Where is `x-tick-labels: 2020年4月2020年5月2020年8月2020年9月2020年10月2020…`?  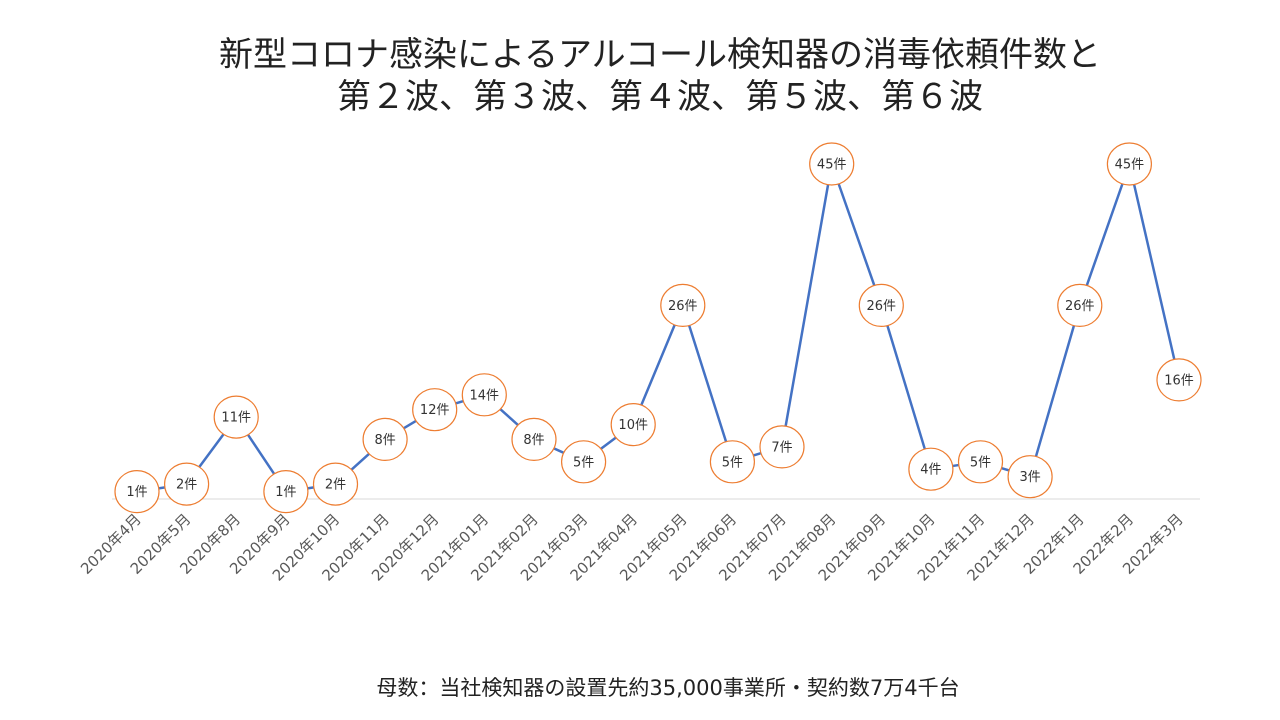 x-tick-labels: 2020年4月2020年5月2020年8月2020年9月2020年10月2020… is located at coordinates (632, 547).